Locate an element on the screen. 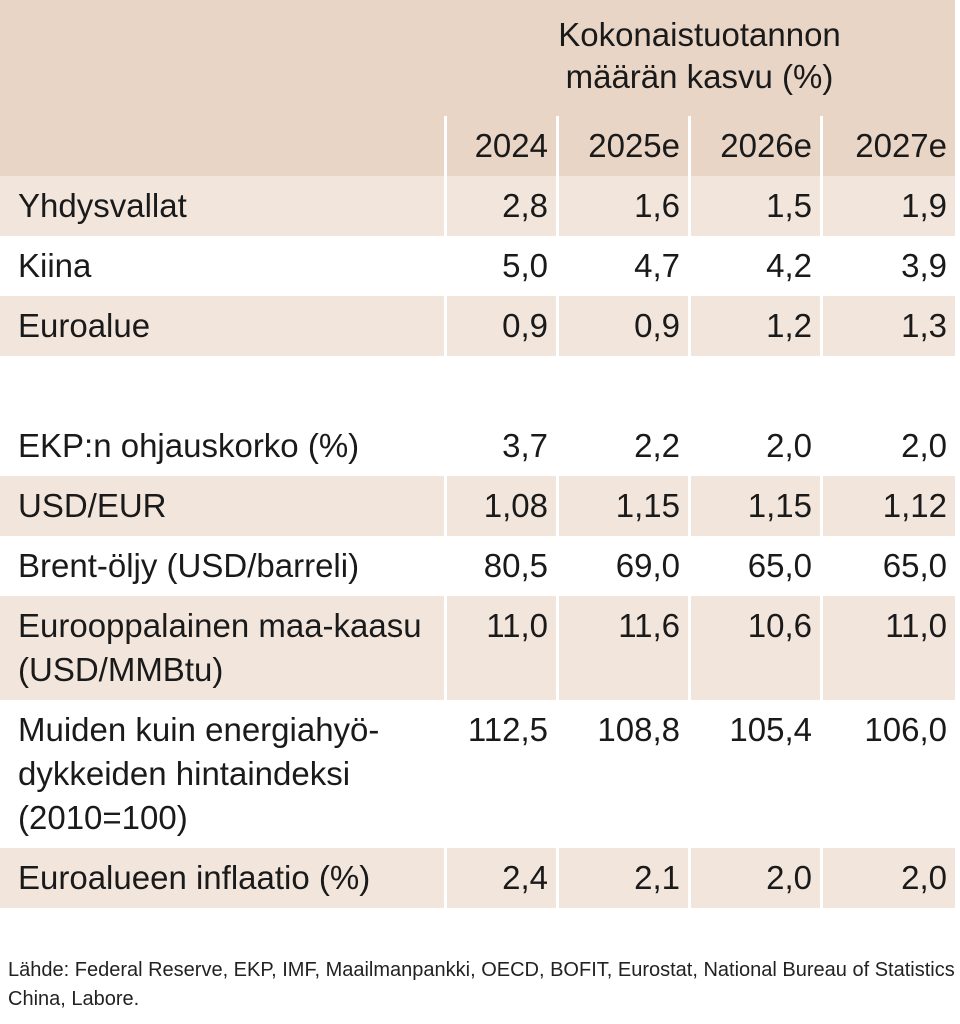  year-header: 2024 is located at coordinates (500, 146).